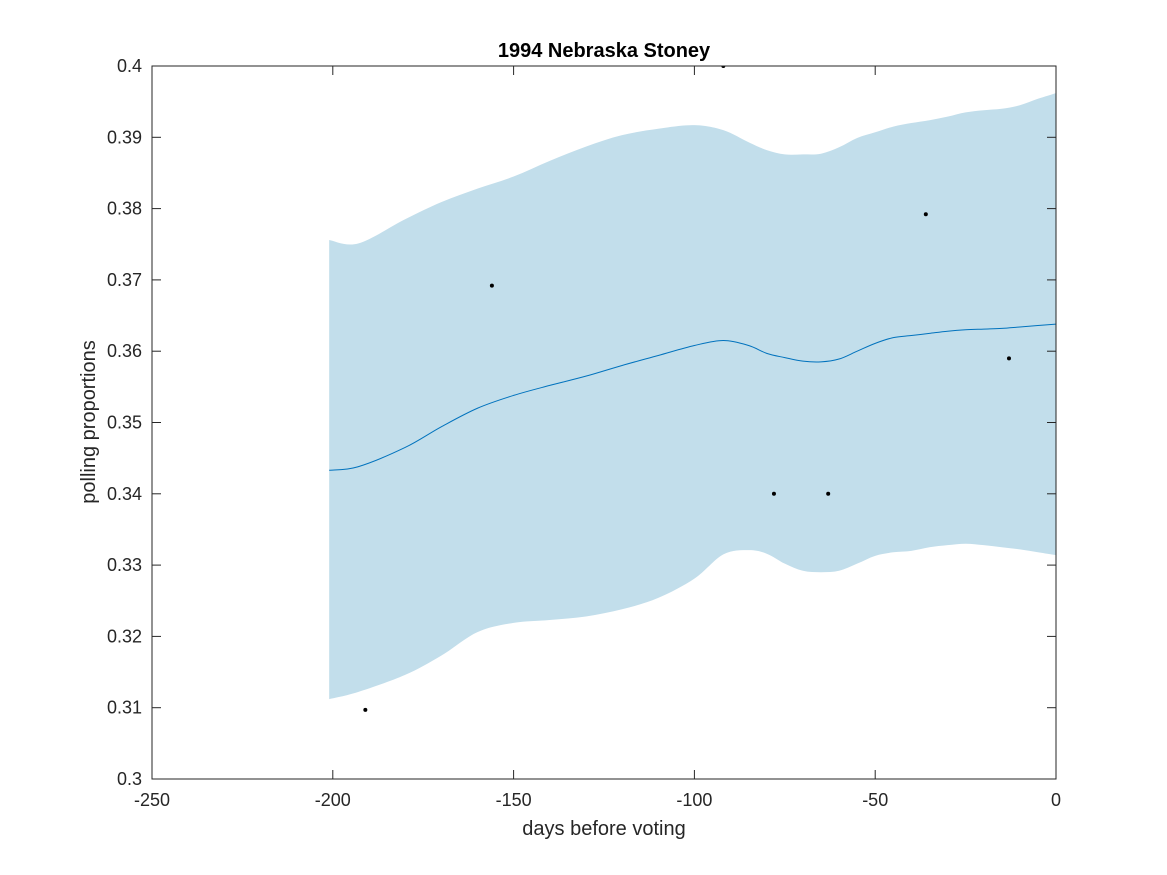 The image size is (1167, 875). Describe the element at coordinates (694, 800) in the screenshot. I see `x-tick-label: -100` at that location.